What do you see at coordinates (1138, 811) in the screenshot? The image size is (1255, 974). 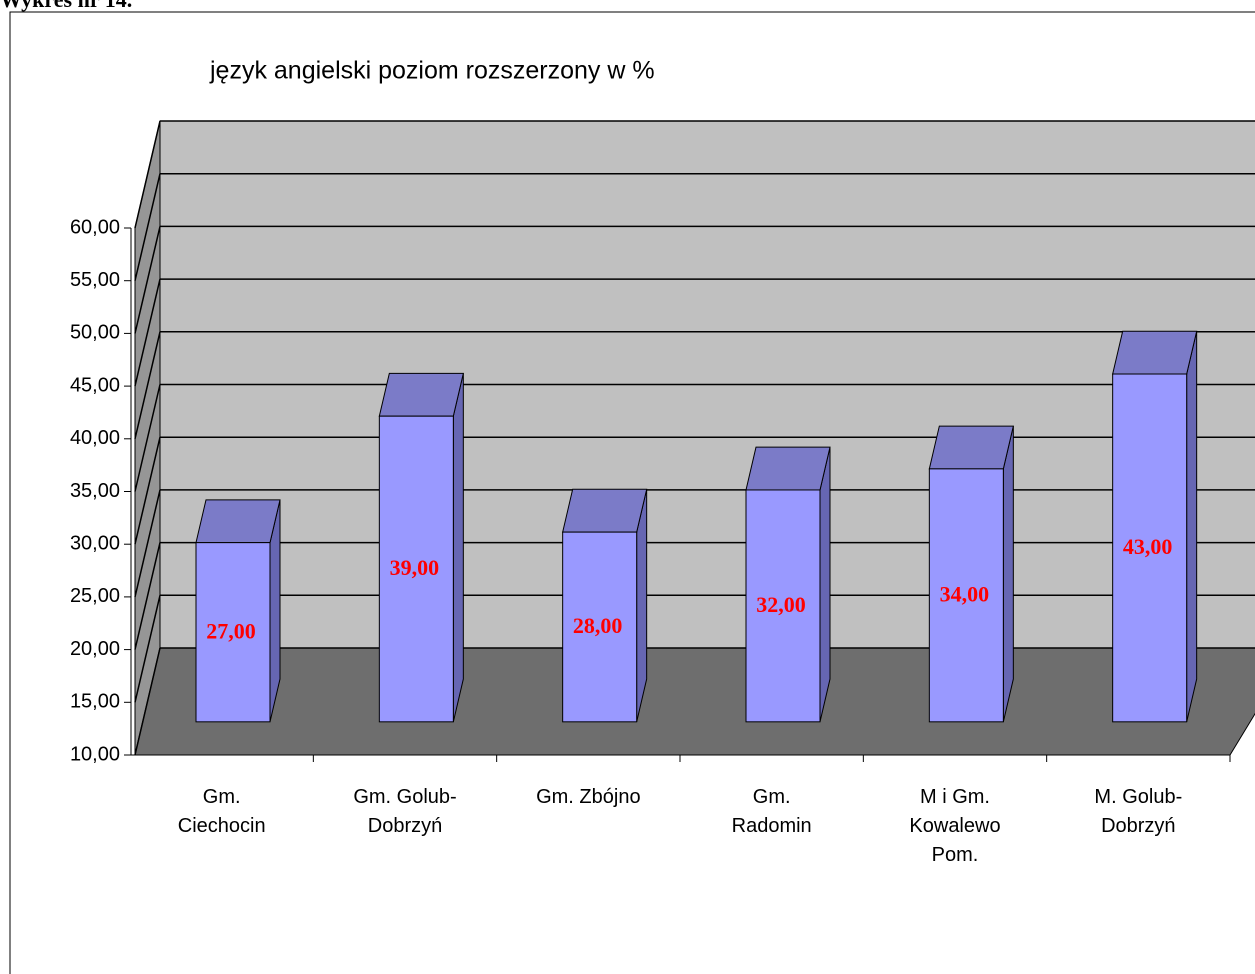 I see `x-tick-label: M. Golub-Dobrzyń` at bounding box center [1138, 811].